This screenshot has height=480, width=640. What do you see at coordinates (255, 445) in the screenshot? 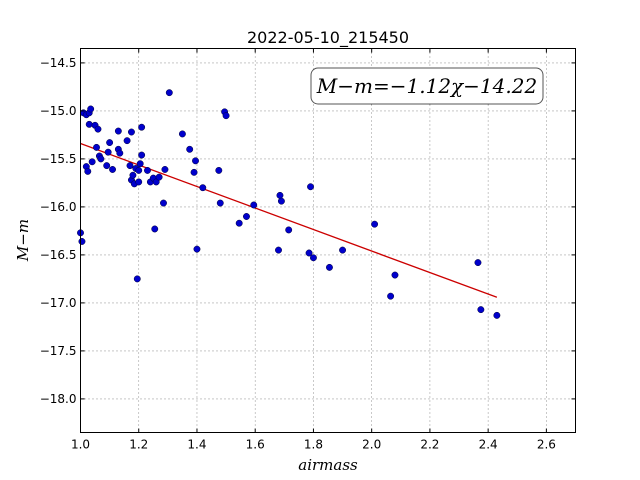
I see `x-tick-label: 1.6` at bounding box center [255, 445].